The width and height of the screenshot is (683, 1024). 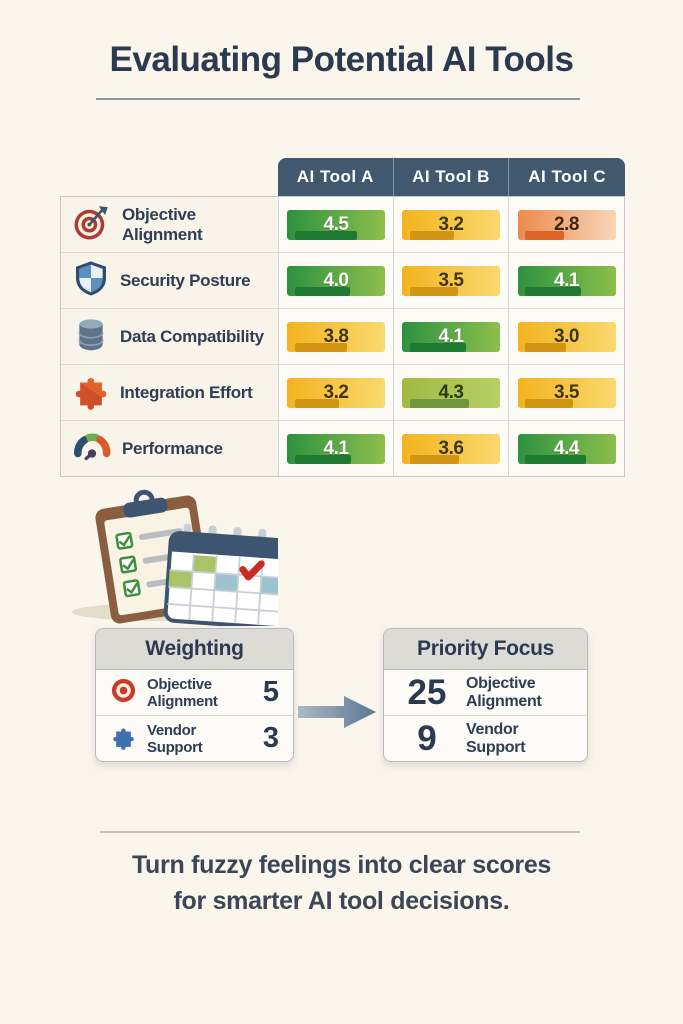 I want to click on score-value: 3.5, so click(x=566, y=392).